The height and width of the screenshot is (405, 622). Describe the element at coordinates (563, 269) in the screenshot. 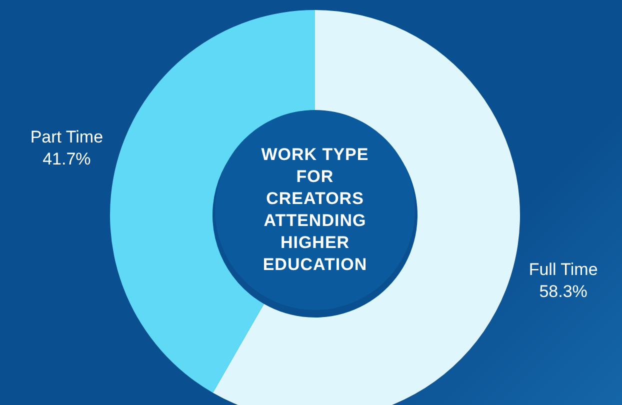

I see `slice-label: Full Time` at that location.